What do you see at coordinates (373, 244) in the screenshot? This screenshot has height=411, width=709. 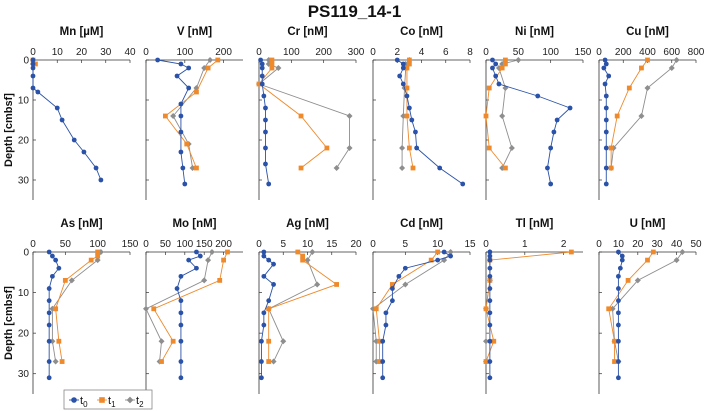 I see `x-tick-label-cd: 0` at bounding box center [373, 244].